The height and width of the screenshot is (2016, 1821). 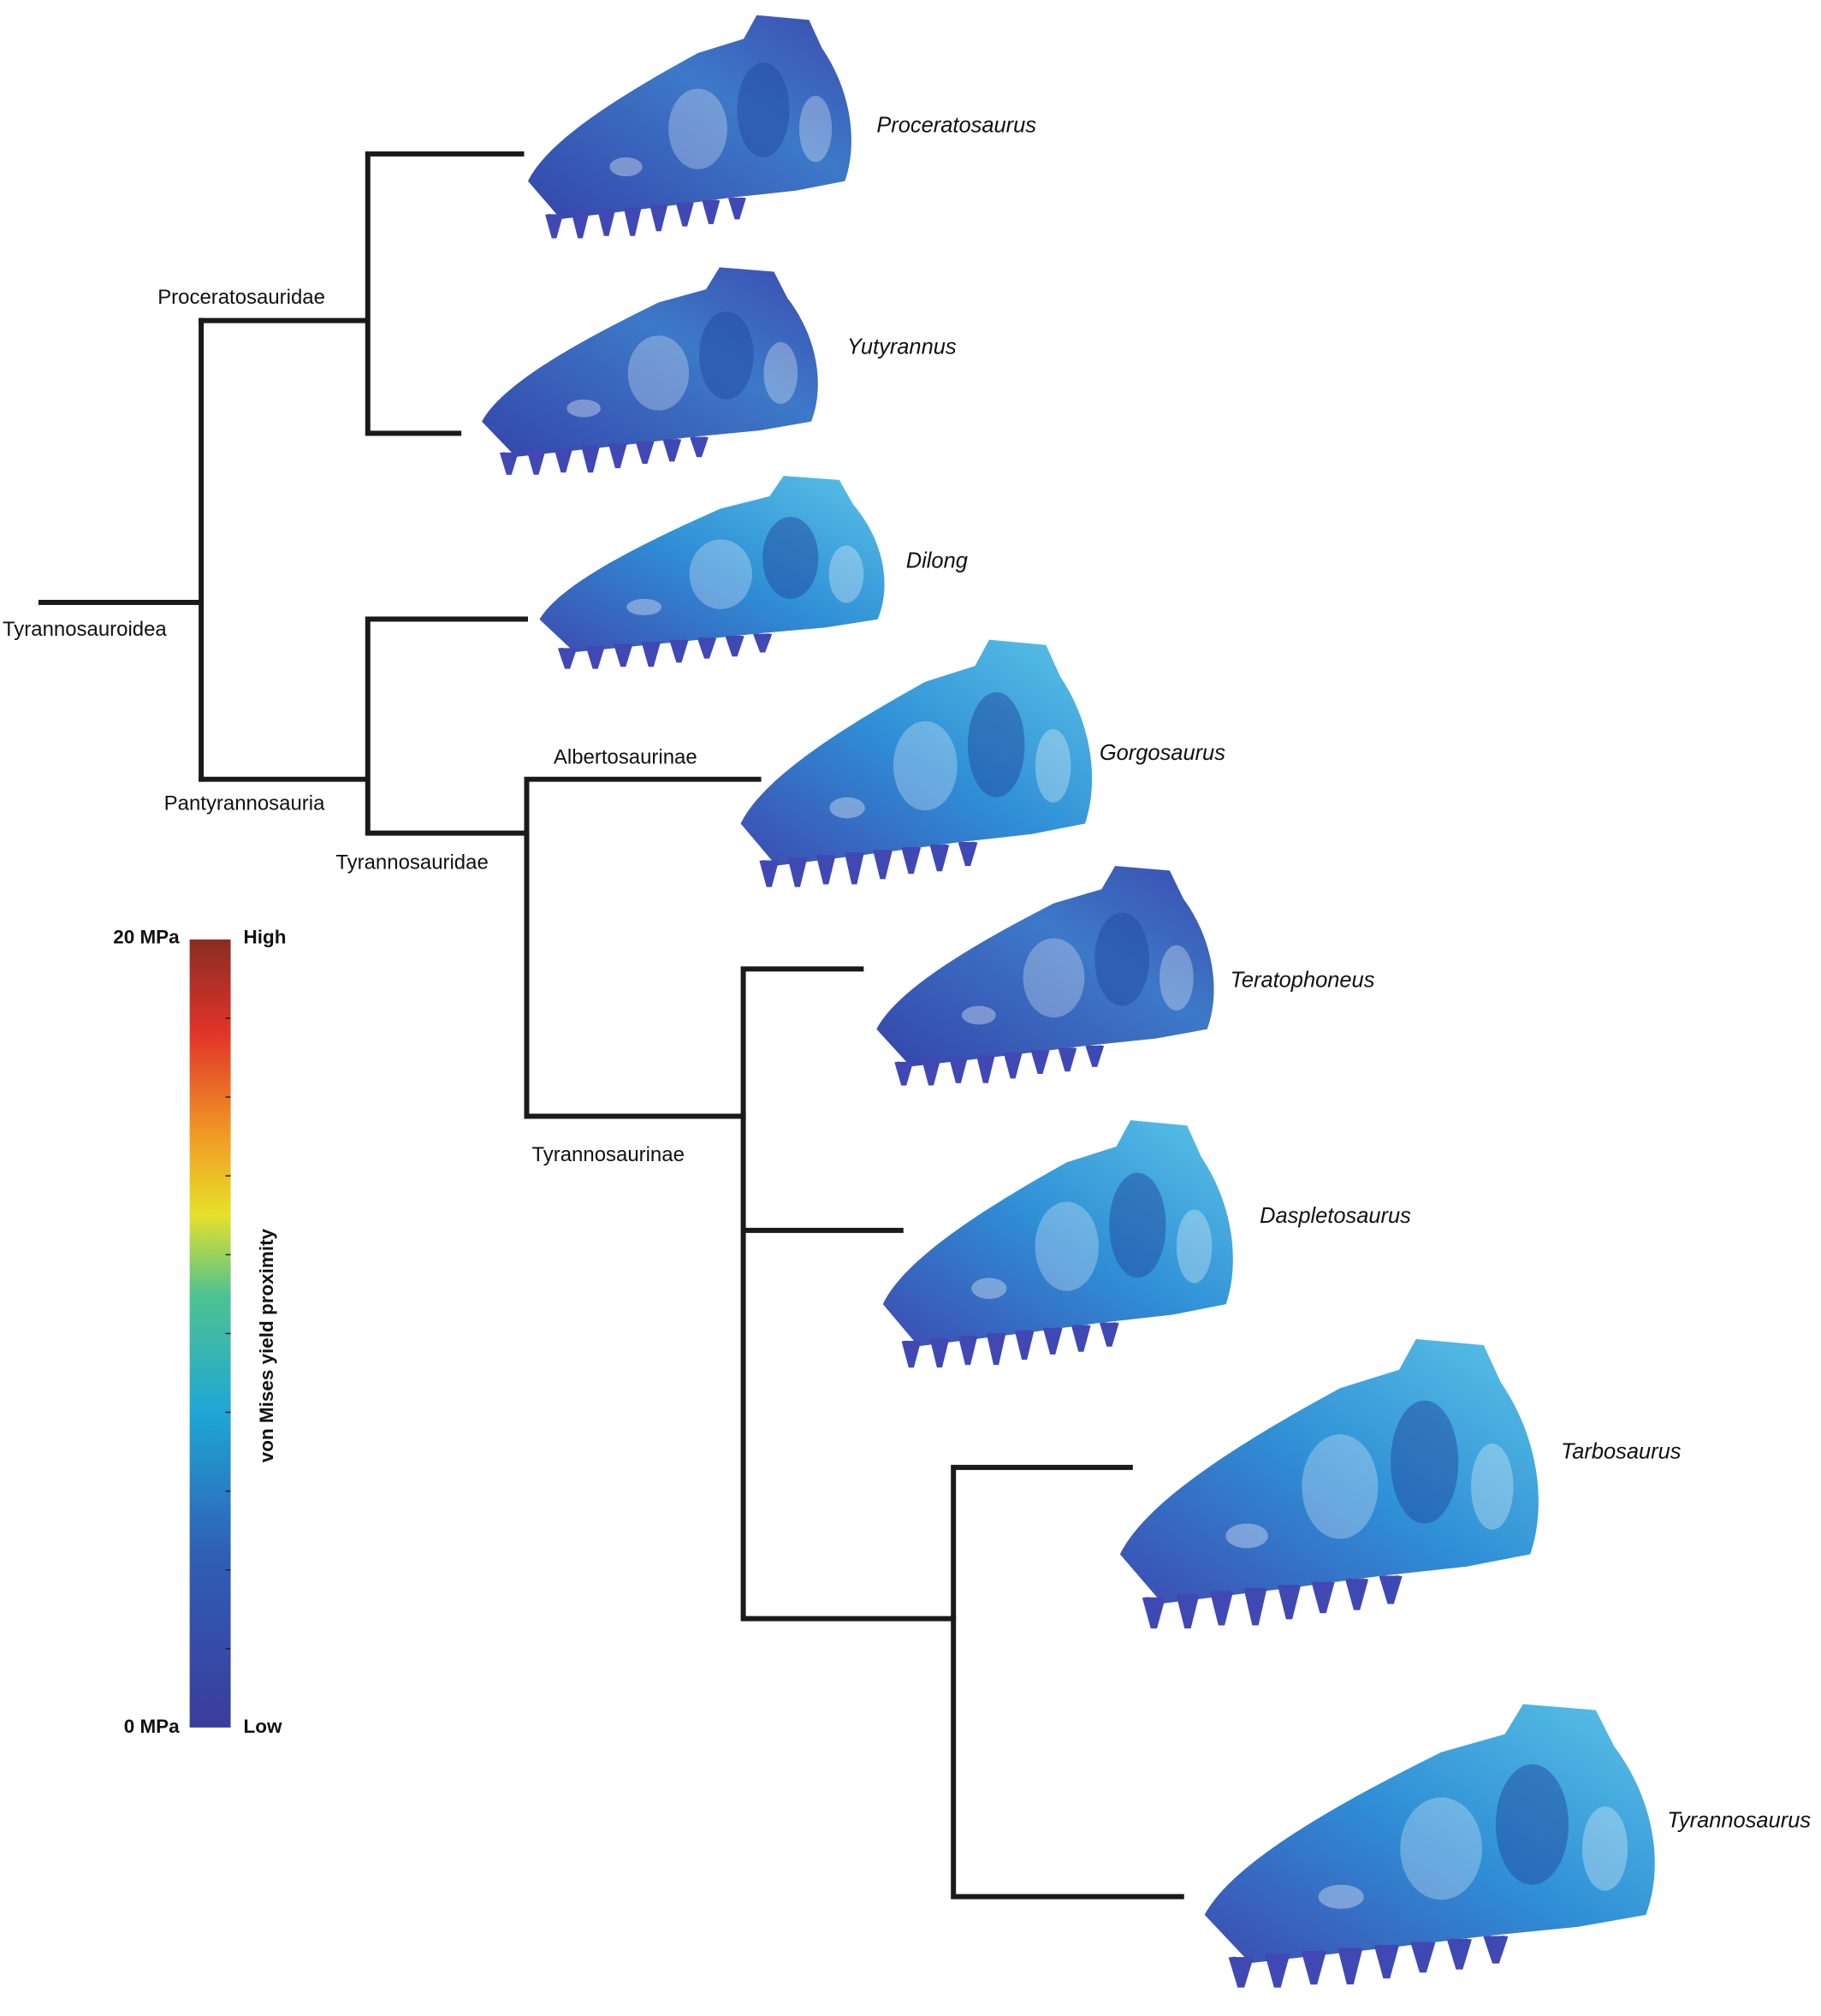 I want to click on colorbar-high: High, so click(x=265, y=937).